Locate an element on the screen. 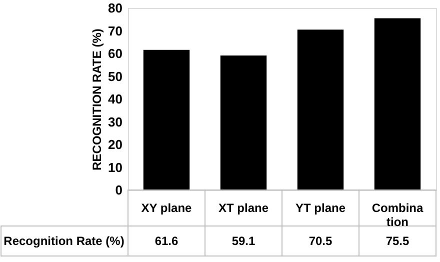 The width and height of the screenshot is (440, 262). y-axis-title: RECOGNITION RATE (%) is located at coordinates (97, 99).